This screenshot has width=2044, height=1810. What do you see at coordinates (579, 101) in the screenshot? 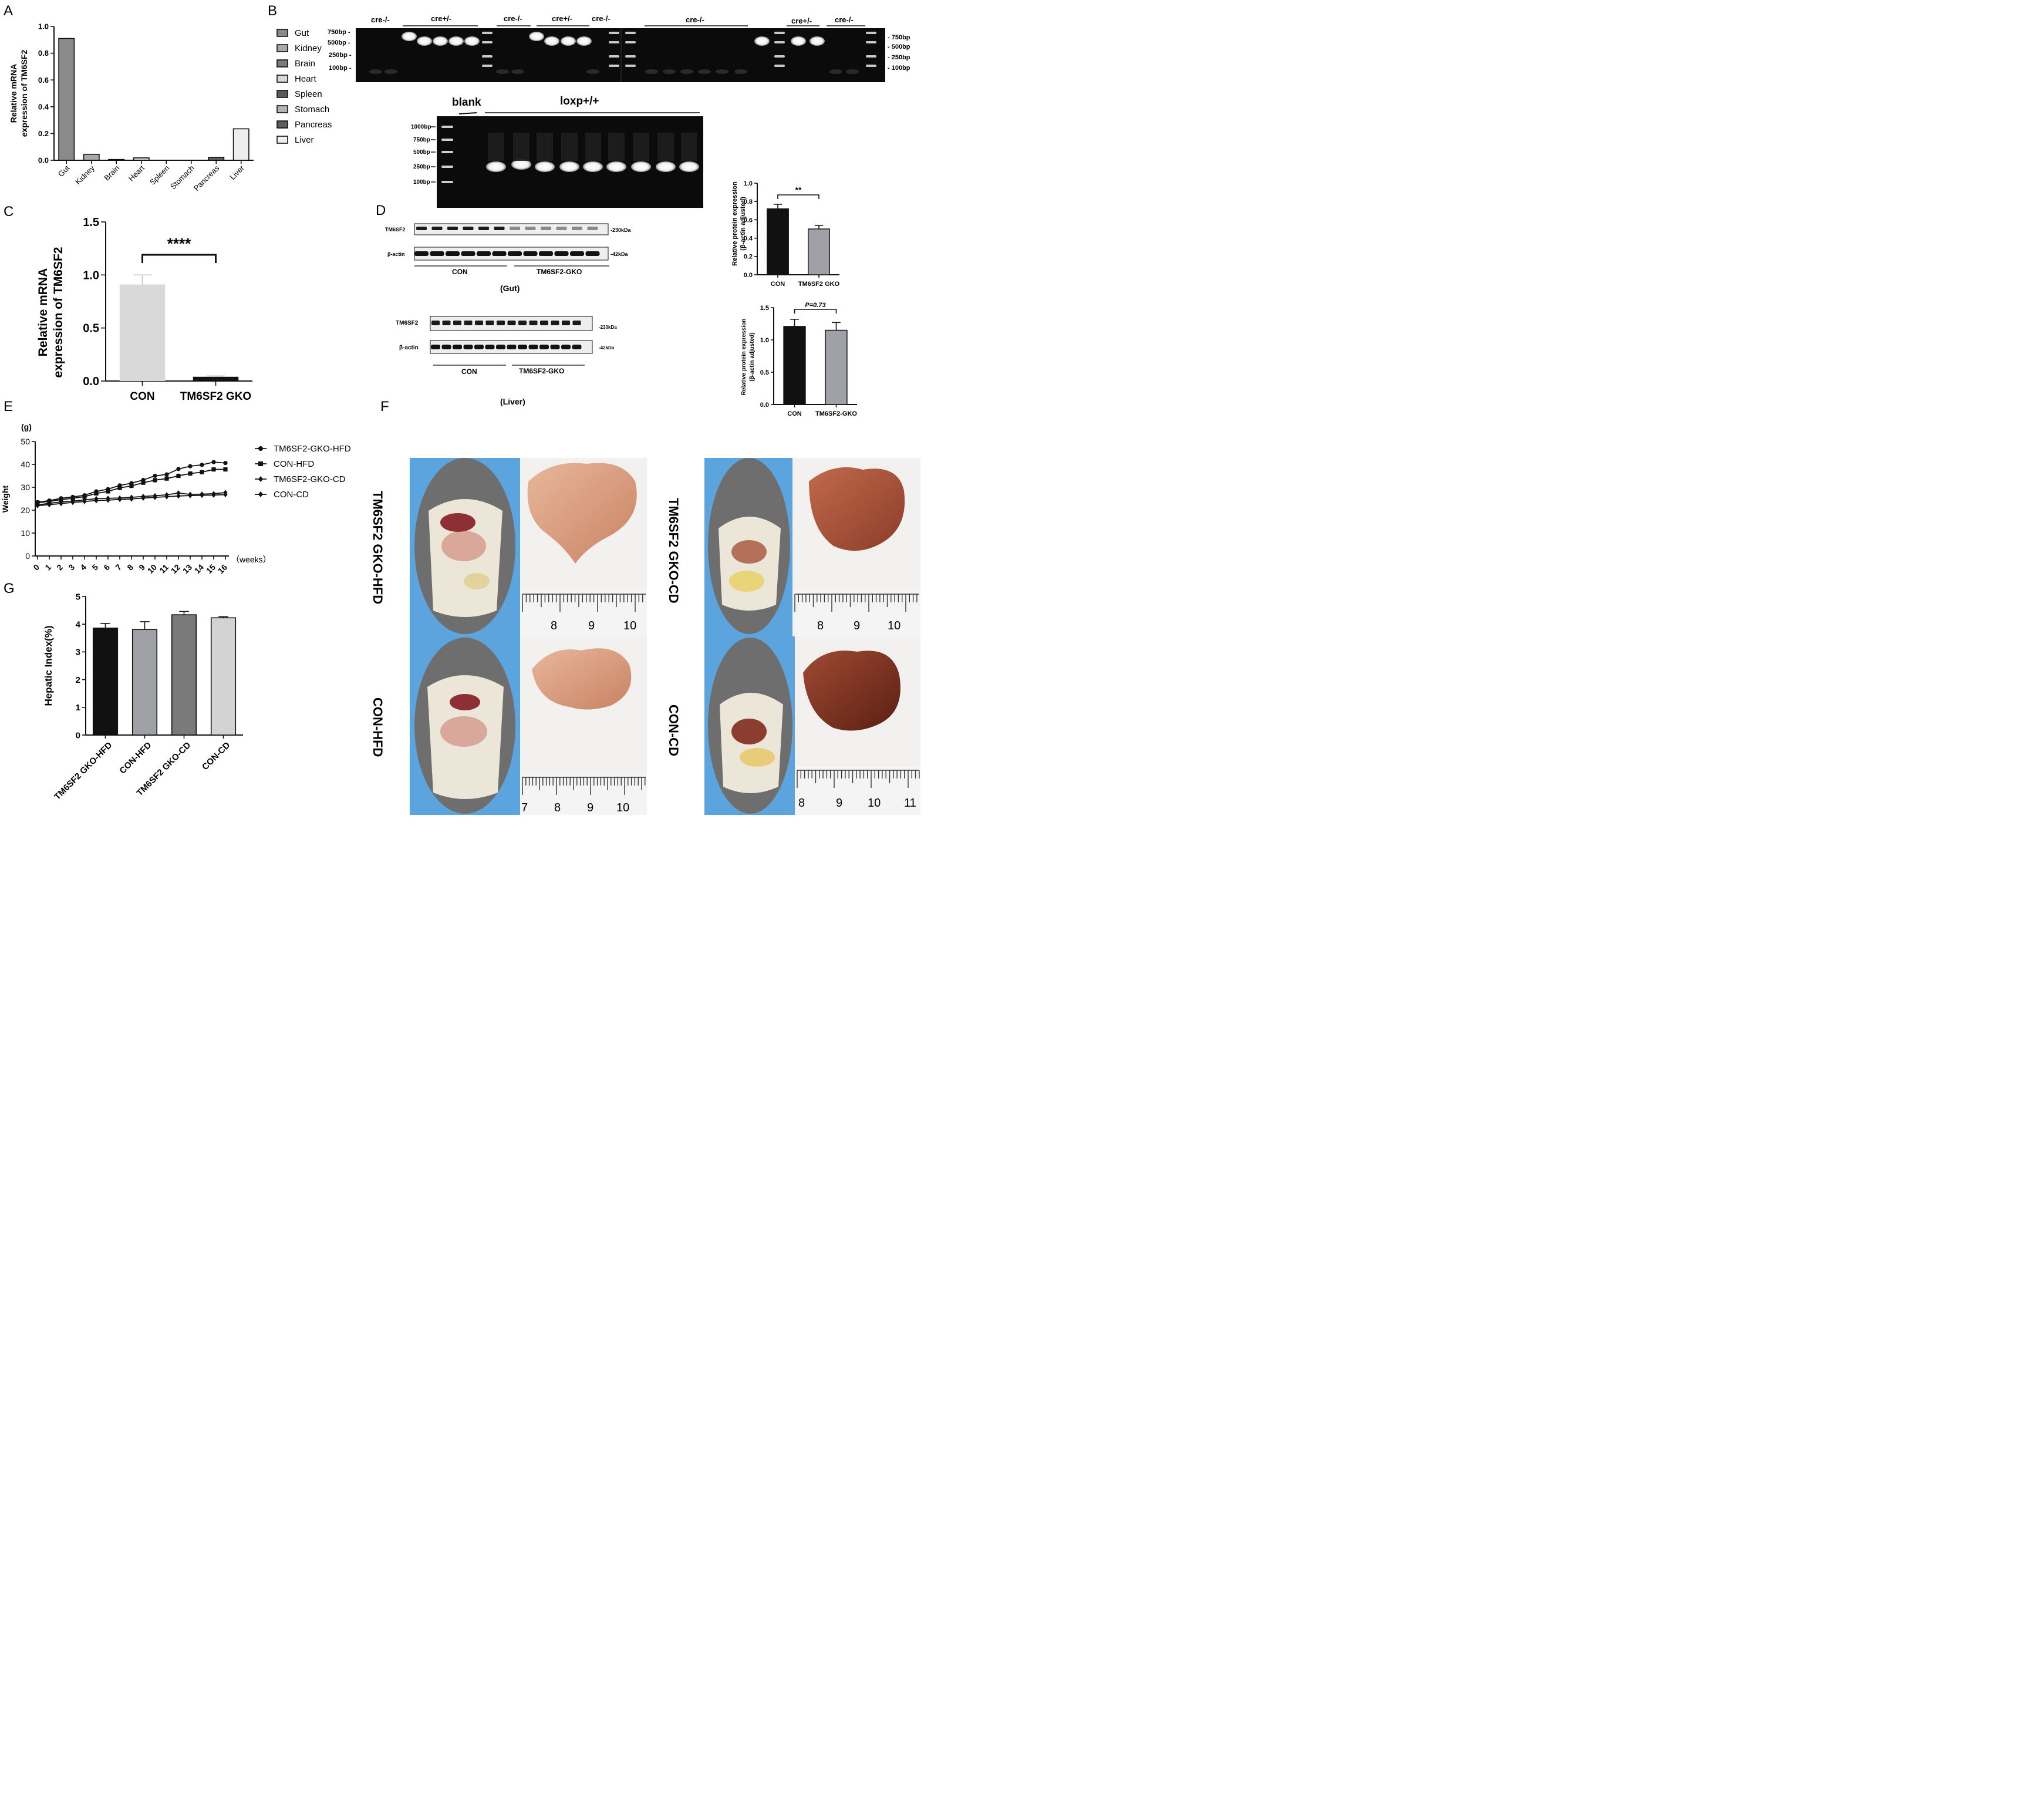
I see `gel-b-loxp-label: loxp+/+` at bounding box center [579, 101].